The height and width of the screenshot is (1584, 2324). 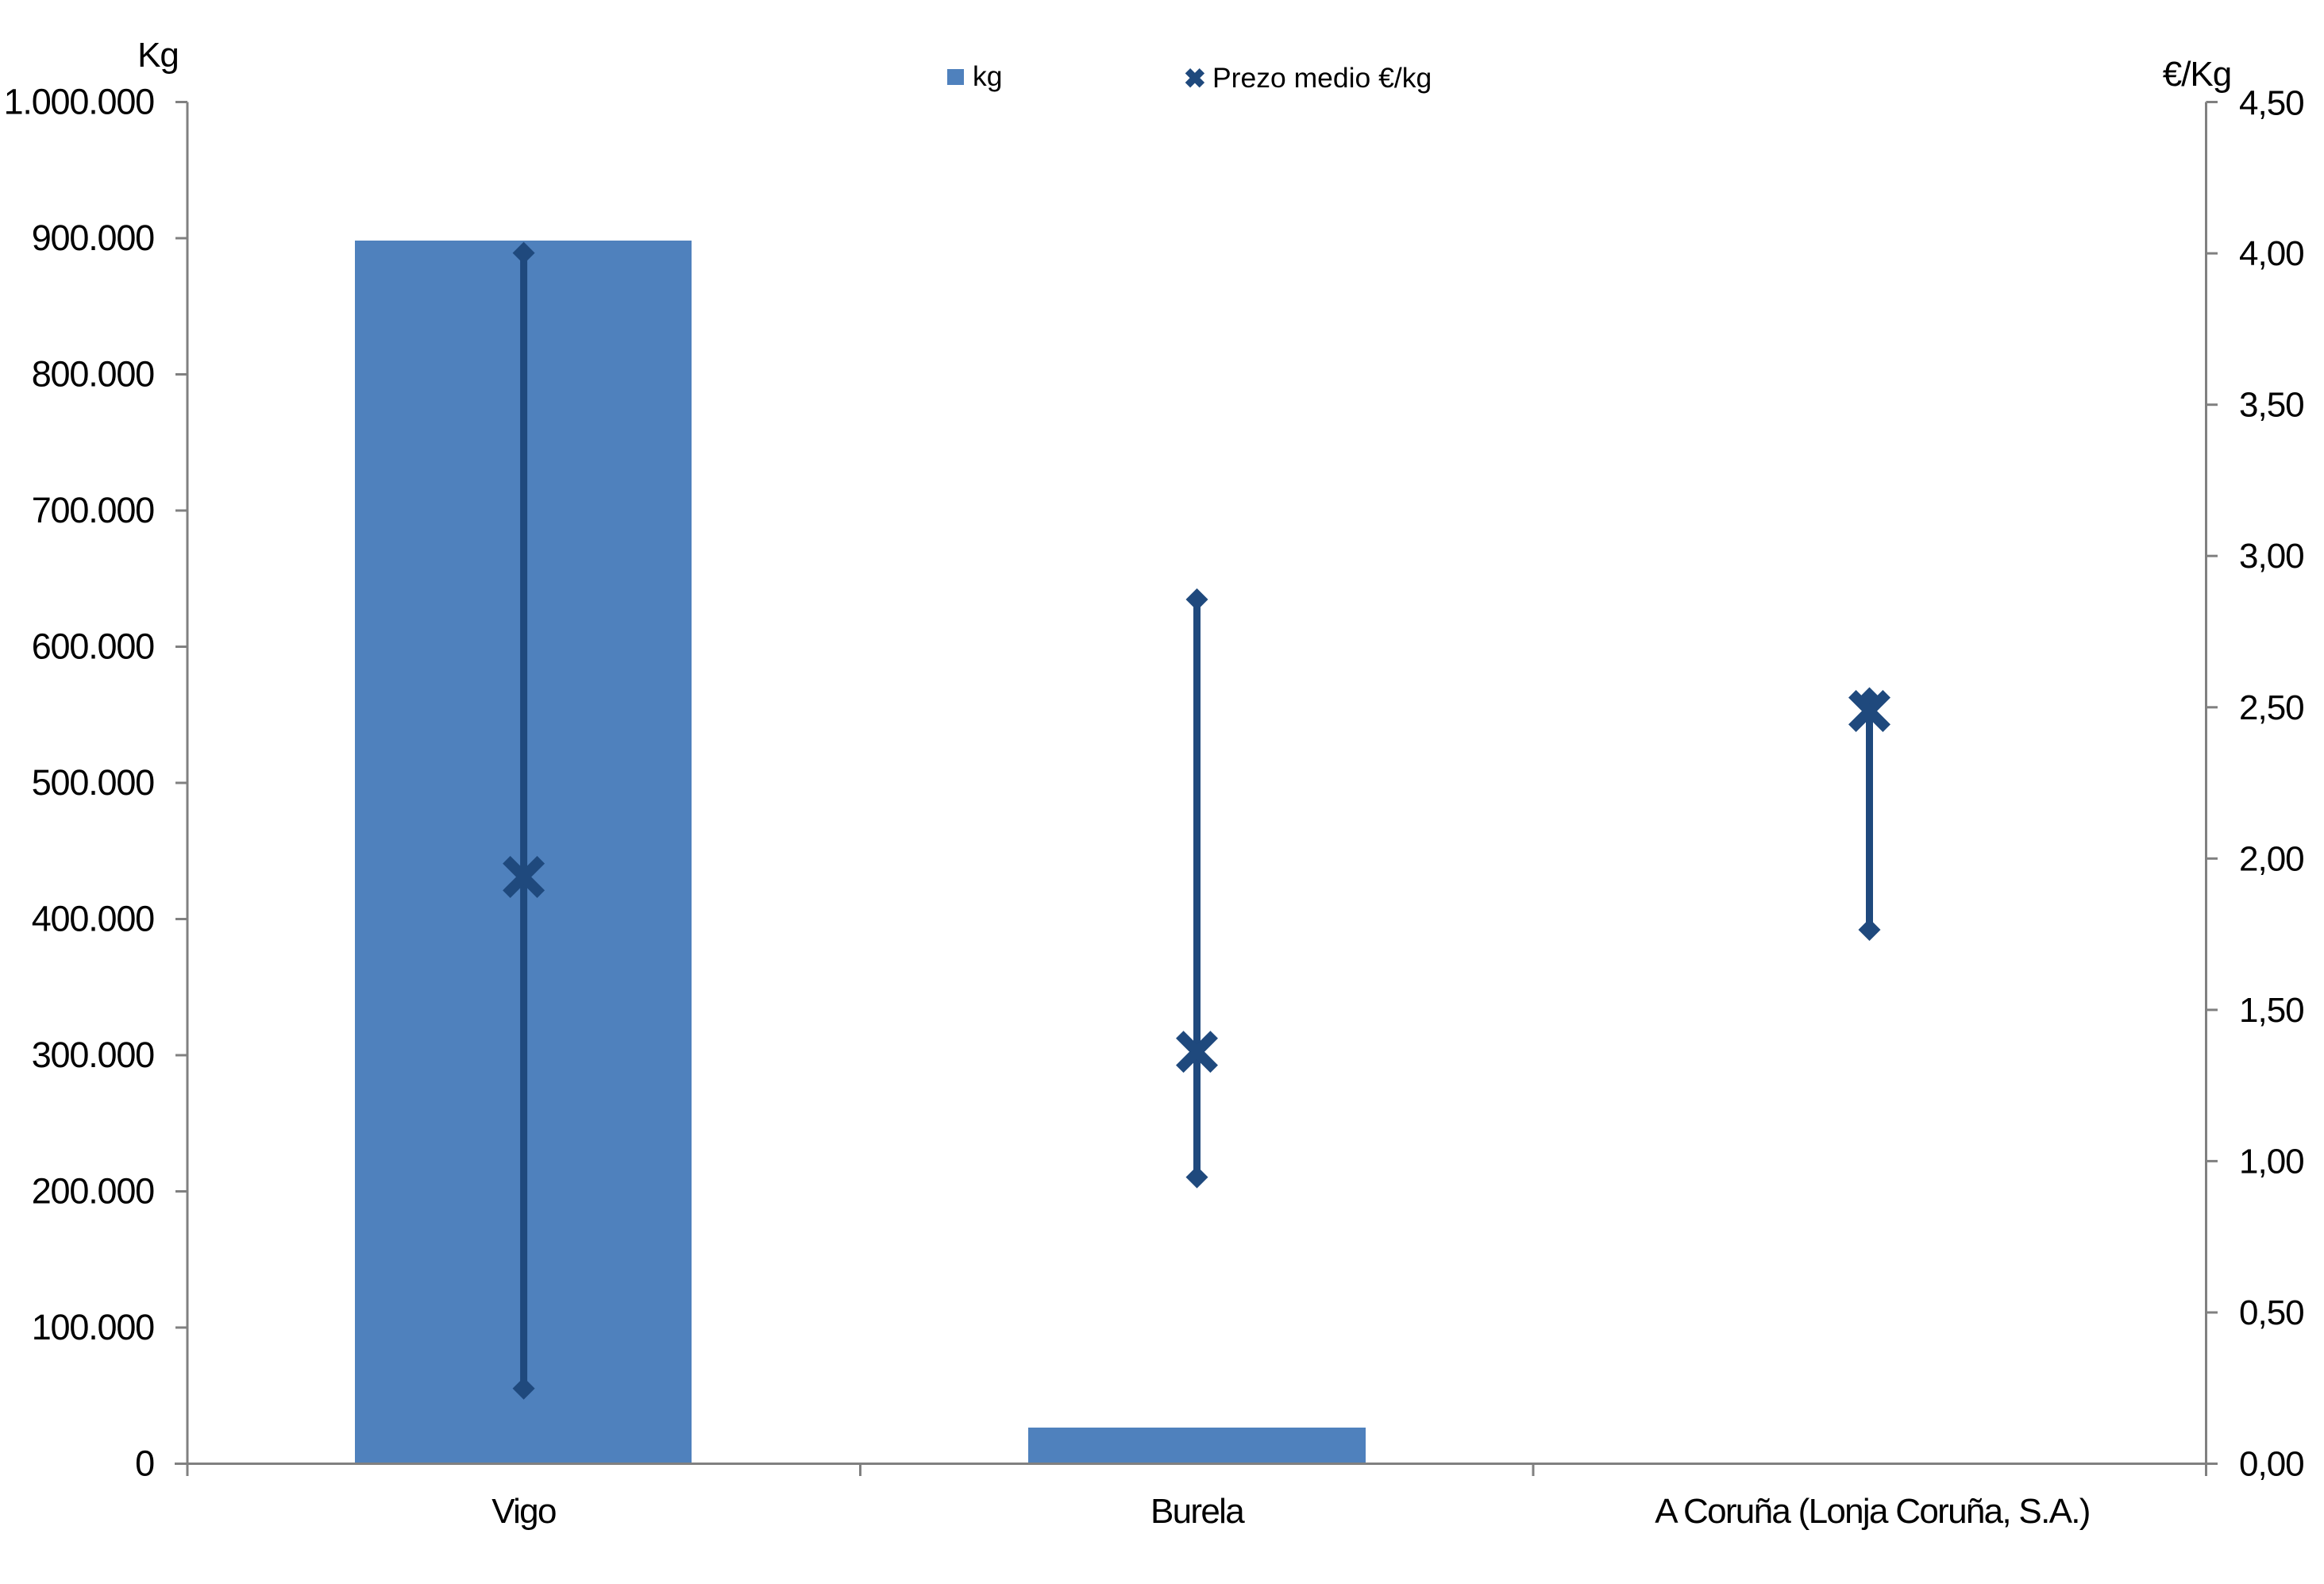 I want to click on svg-text: 500.000, so click(x=93, y=782).